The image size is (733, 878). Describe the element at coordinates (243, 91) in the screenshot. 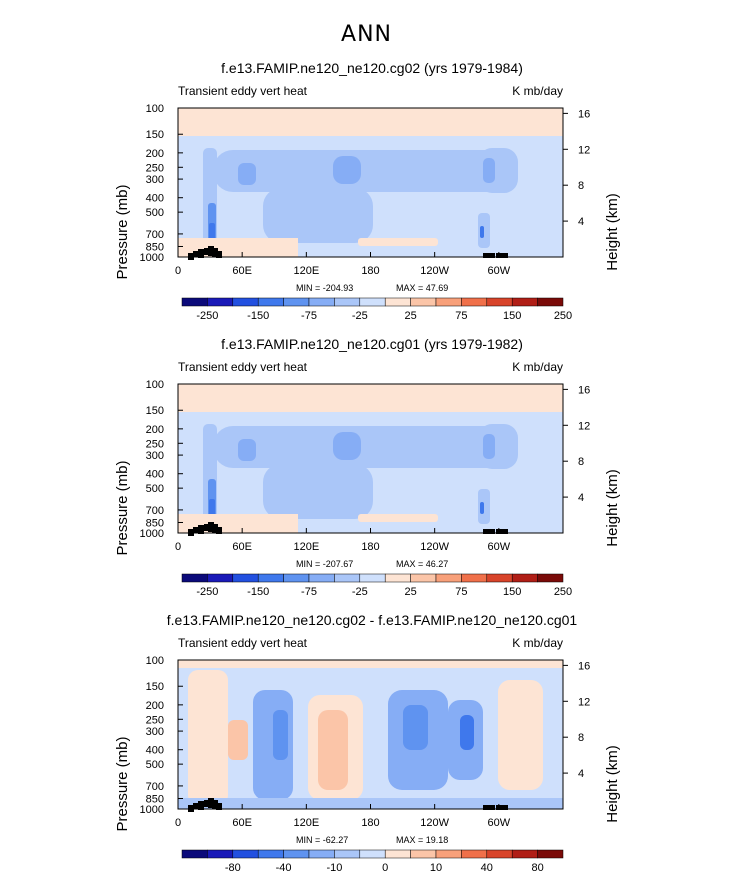

I see `left-label: Transient eddy vert heat` at that location.